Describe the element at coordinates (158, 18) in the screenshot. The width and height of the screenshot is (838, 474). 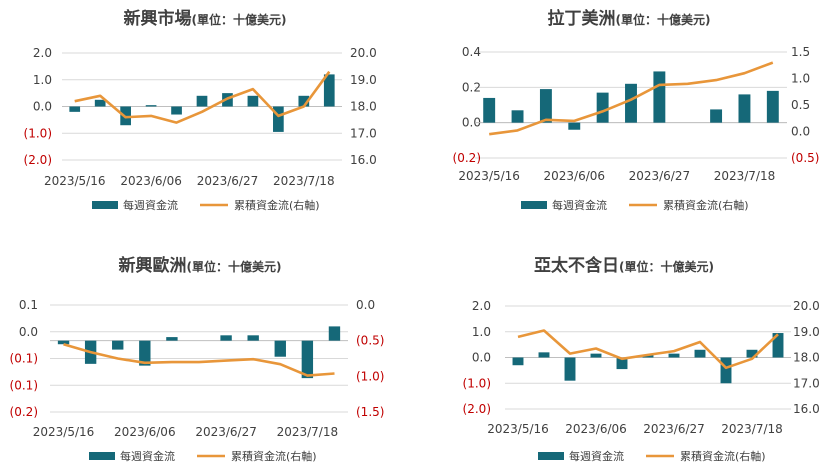
I see `chart-title-main: 新興市場` at that location.